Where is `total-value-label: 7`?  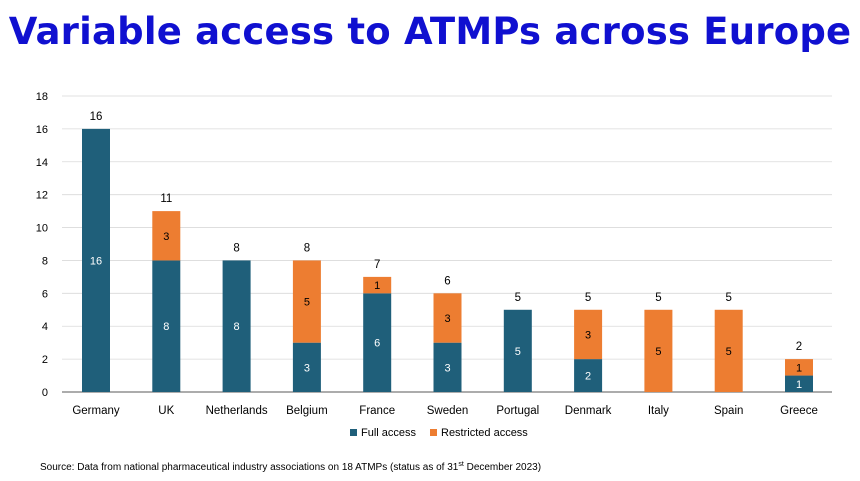
total-value-label: 7 is located at coordinates (377, 265).